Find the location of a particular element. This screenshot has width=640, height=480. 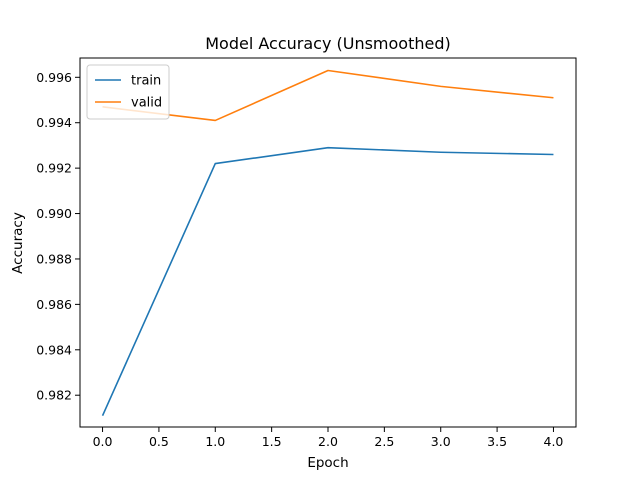

chart-title: Model Accuracy (Unsmoothed) is located at coordinates (328, 43).